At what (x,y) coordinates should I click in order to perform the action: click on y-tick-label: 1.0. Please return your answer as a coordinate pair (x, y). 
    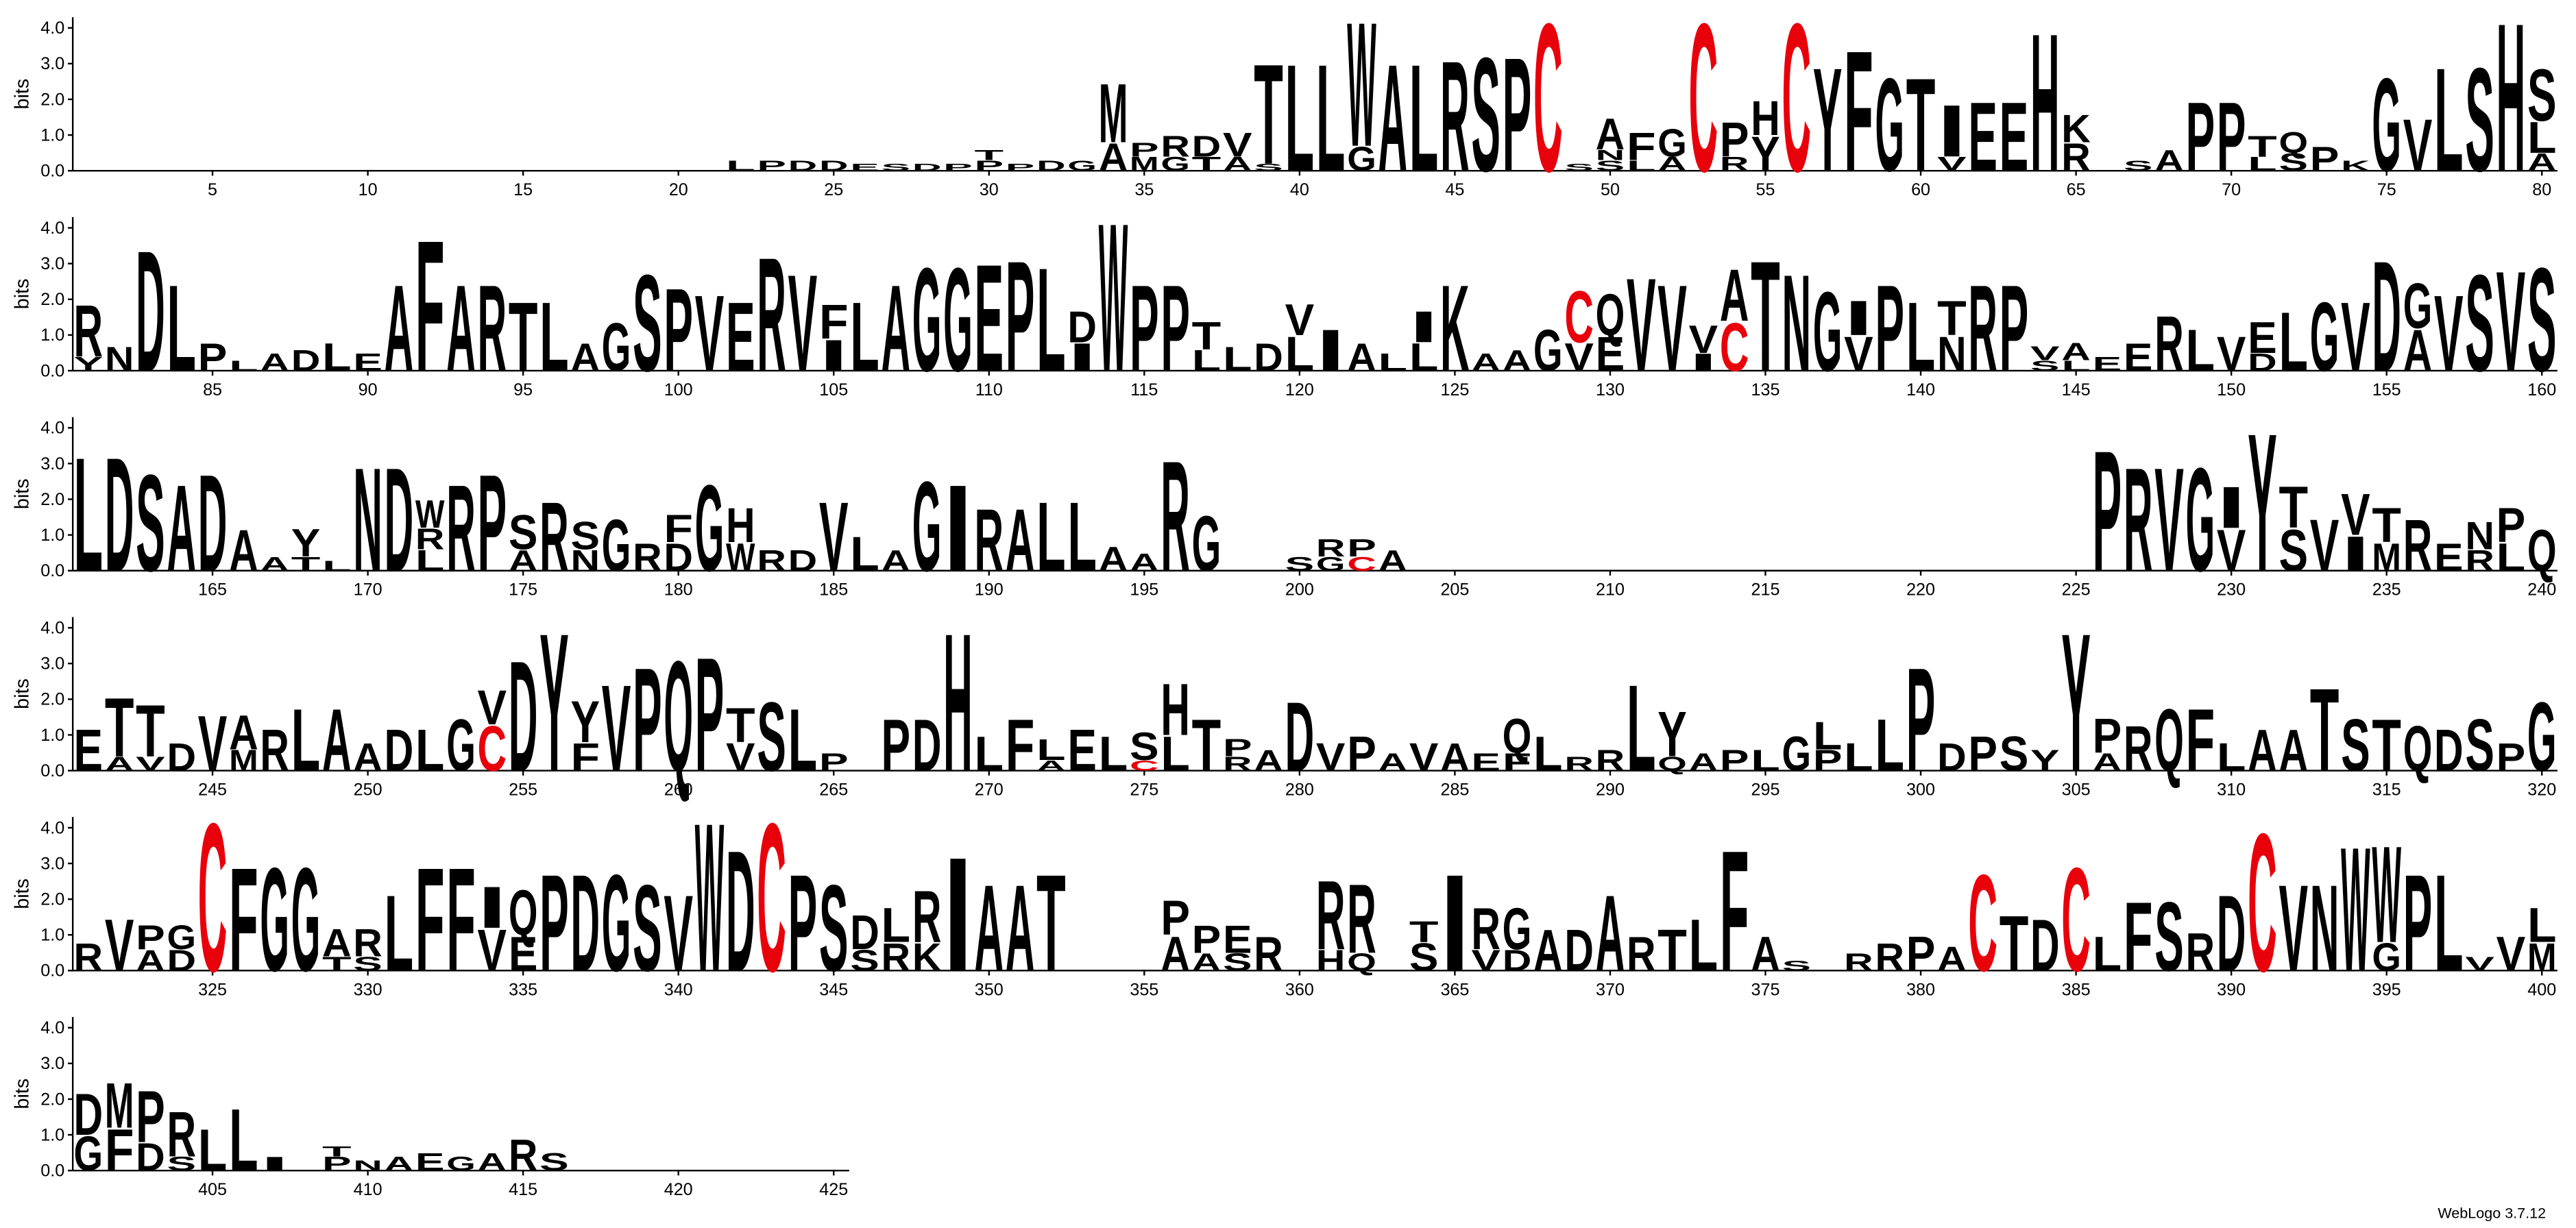
    Looking at the image, I should click on (52, 735).